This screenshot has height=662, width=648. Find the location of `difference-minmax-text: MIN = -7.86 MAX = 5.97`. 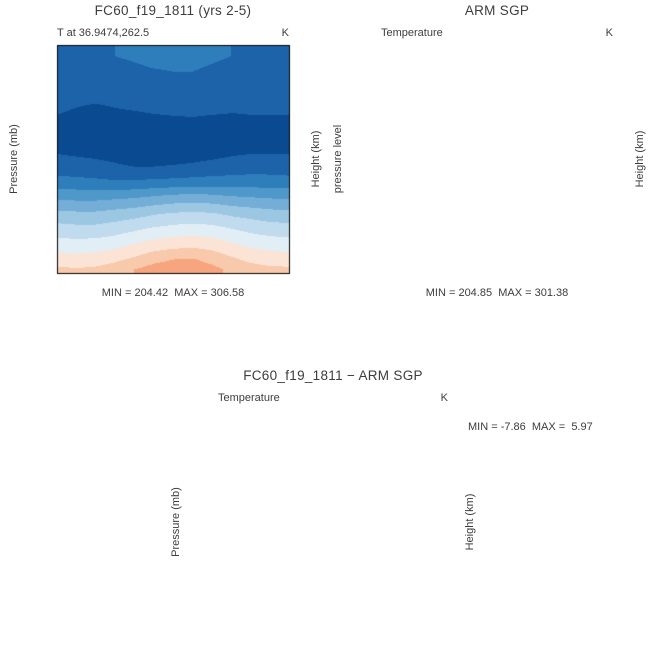

difference-minmax-text: MIN = -7.86 MAX = 5.97 is located at coordinates (530, 427).